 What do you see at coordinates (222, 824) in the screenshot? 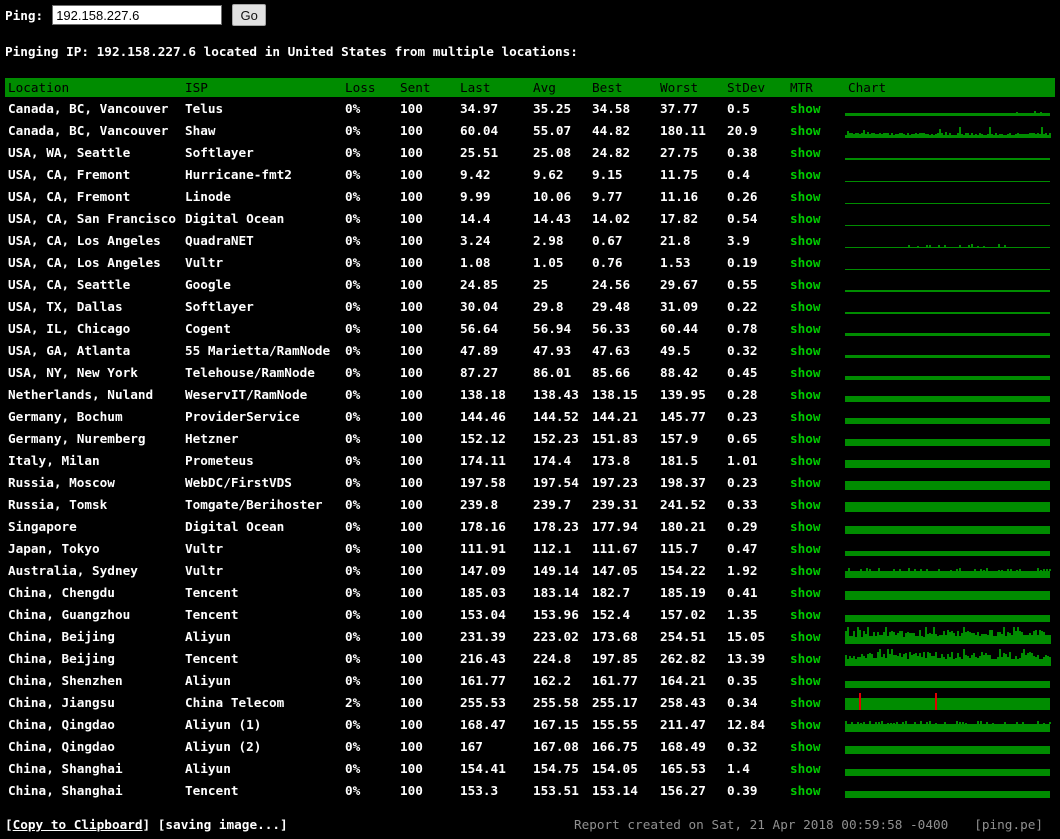
I see `saving-image-status: [saving image...]` at bounding box center [222, 824].